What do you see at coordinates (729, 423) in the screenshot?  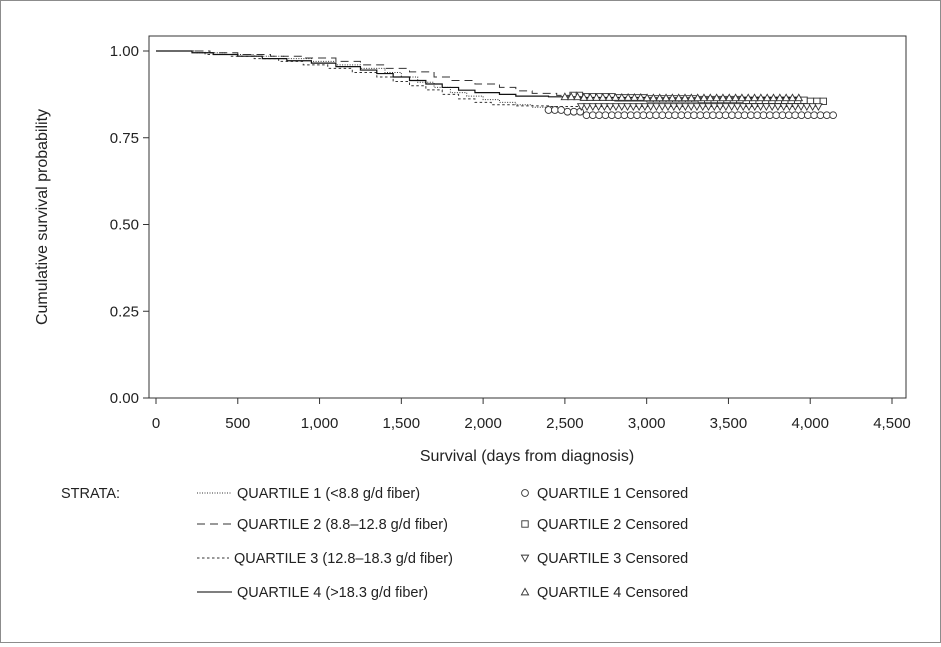 I see `x-tick-label: 3,500` at bounding box center [729, 423].